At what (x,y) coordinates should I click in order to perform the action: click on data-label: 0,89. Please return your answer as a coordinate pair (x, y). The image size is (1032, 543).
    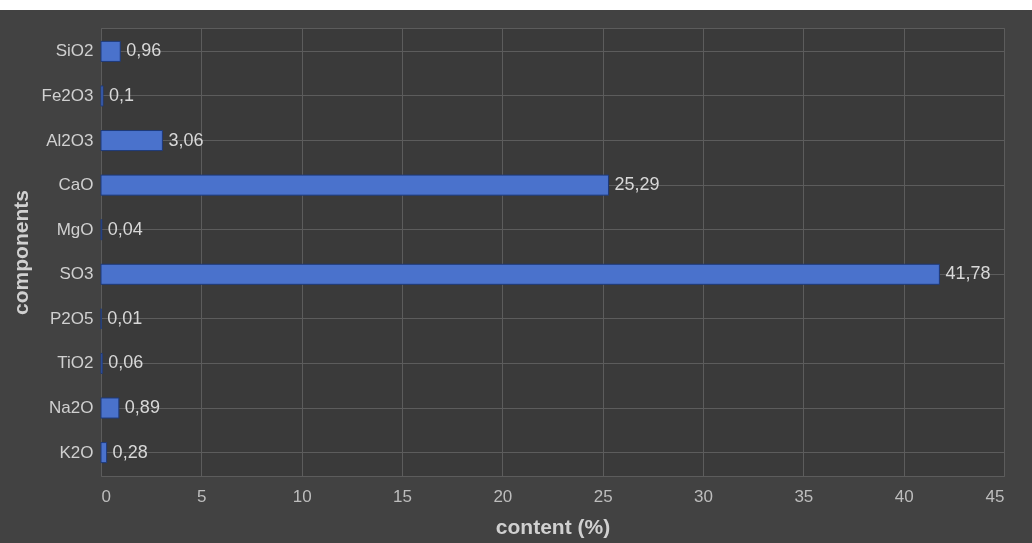
    Looking at the image, I should click on (142, 407).